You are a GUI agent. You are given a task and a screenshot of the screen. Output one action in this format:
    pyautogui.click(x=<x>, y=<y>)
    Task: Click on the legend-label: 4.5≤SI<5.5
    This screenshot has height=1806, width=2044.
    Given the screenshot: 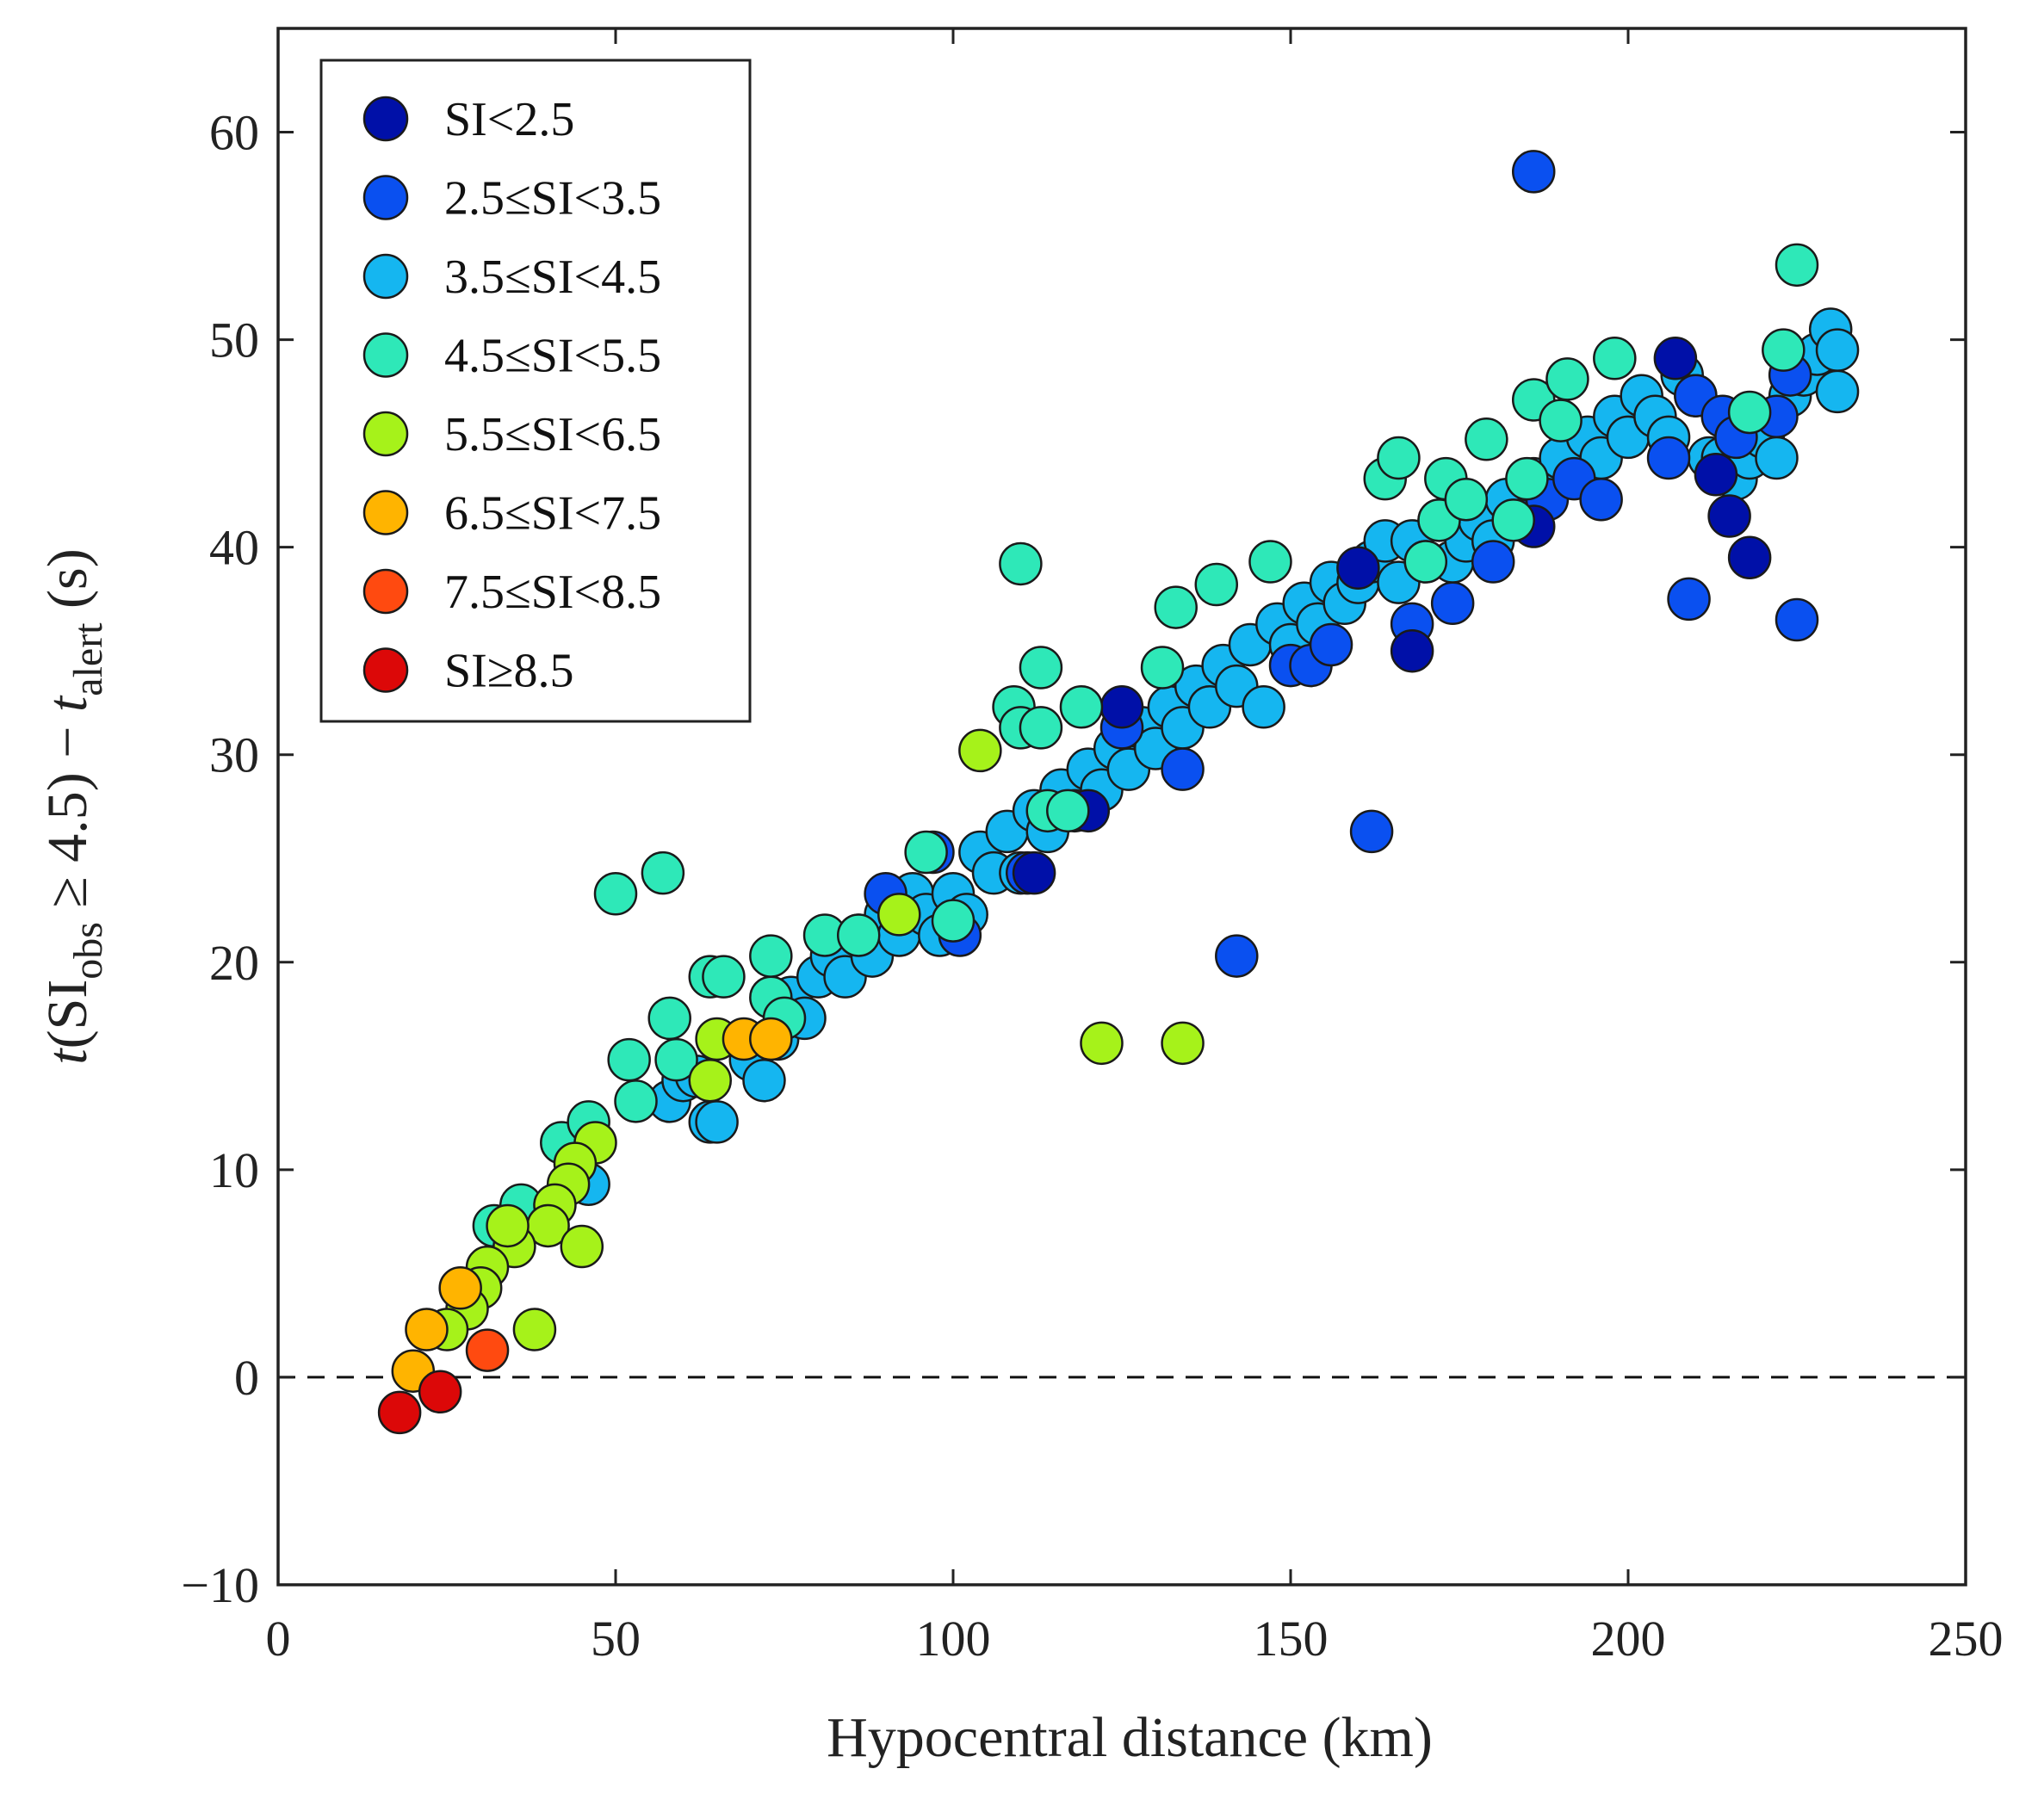 What is the action you would take?
    pyautogui.click(x=552, y=356)
    